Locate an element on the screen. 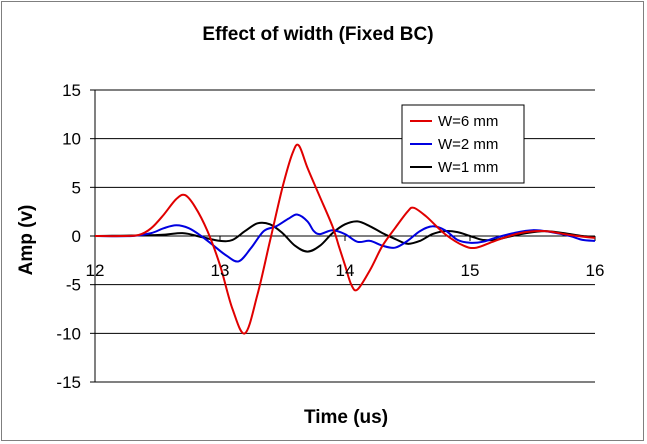  y-tick-label: -5 is located at coordinates (73, 285).